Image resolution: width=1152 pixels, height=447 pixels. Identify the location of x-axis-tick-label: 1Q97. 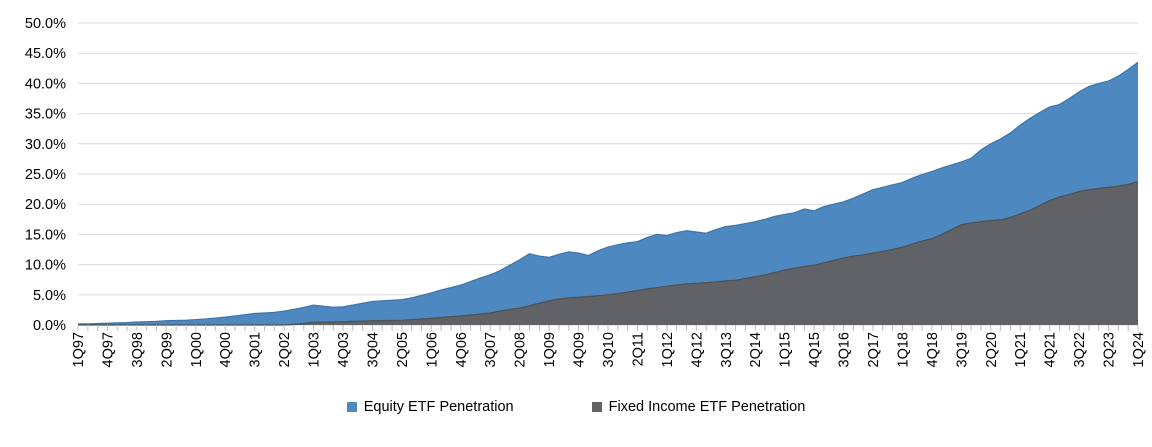
(79, 349).